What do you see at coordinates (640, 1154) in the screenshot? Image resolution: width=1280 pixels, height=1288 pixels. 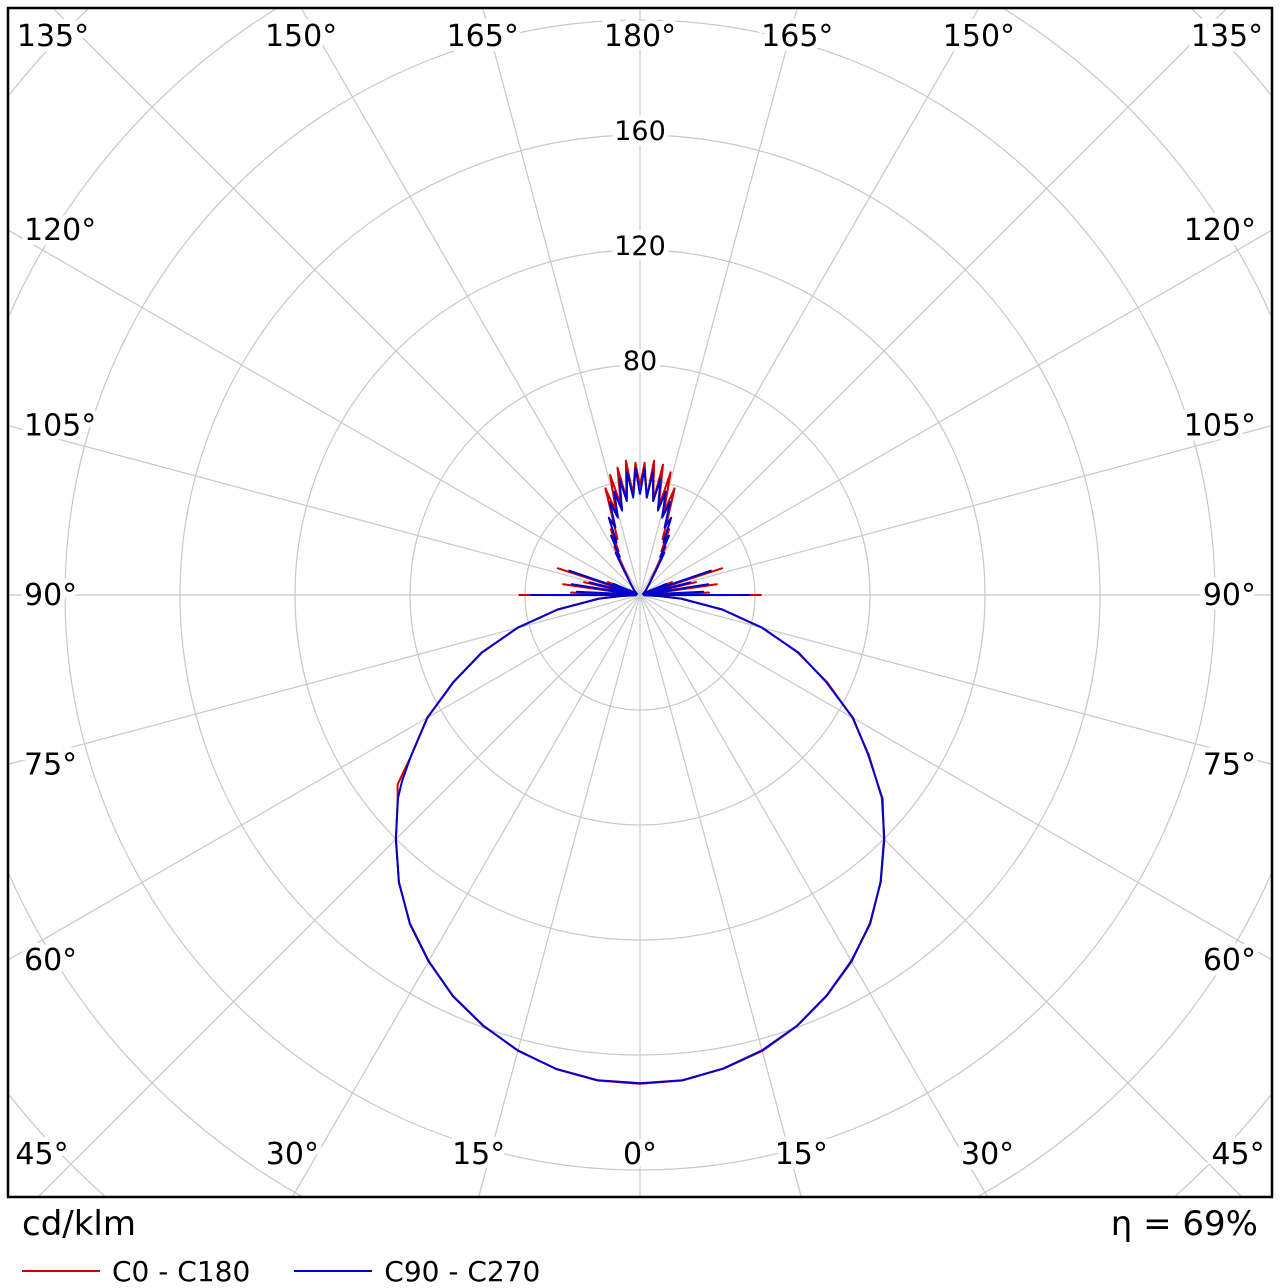 I see `svg-text: 0°` at bounding box center [640, 1154].